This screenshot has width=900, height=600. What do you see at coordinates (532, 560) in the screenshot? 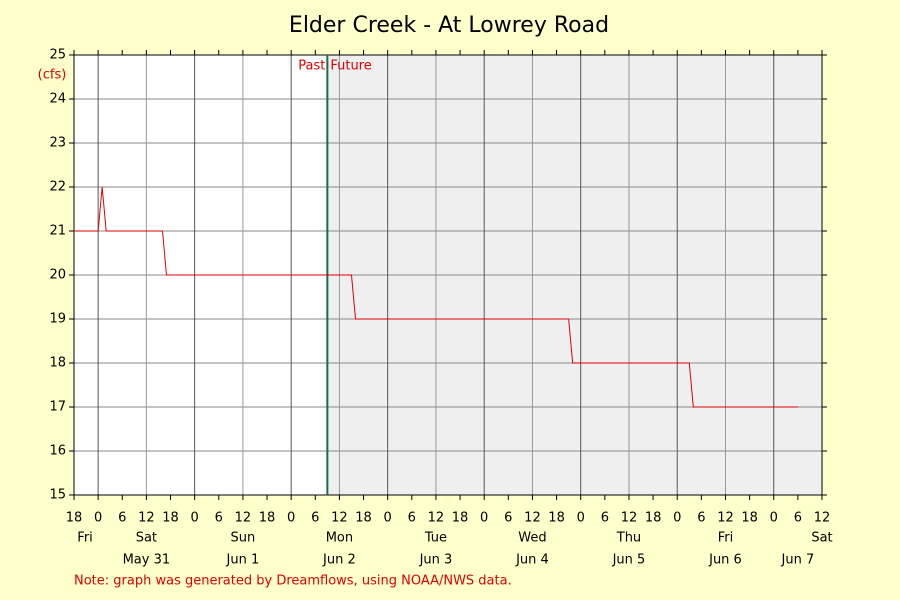
I see `date-label: Jun 4` at bounding box center [532, 560].